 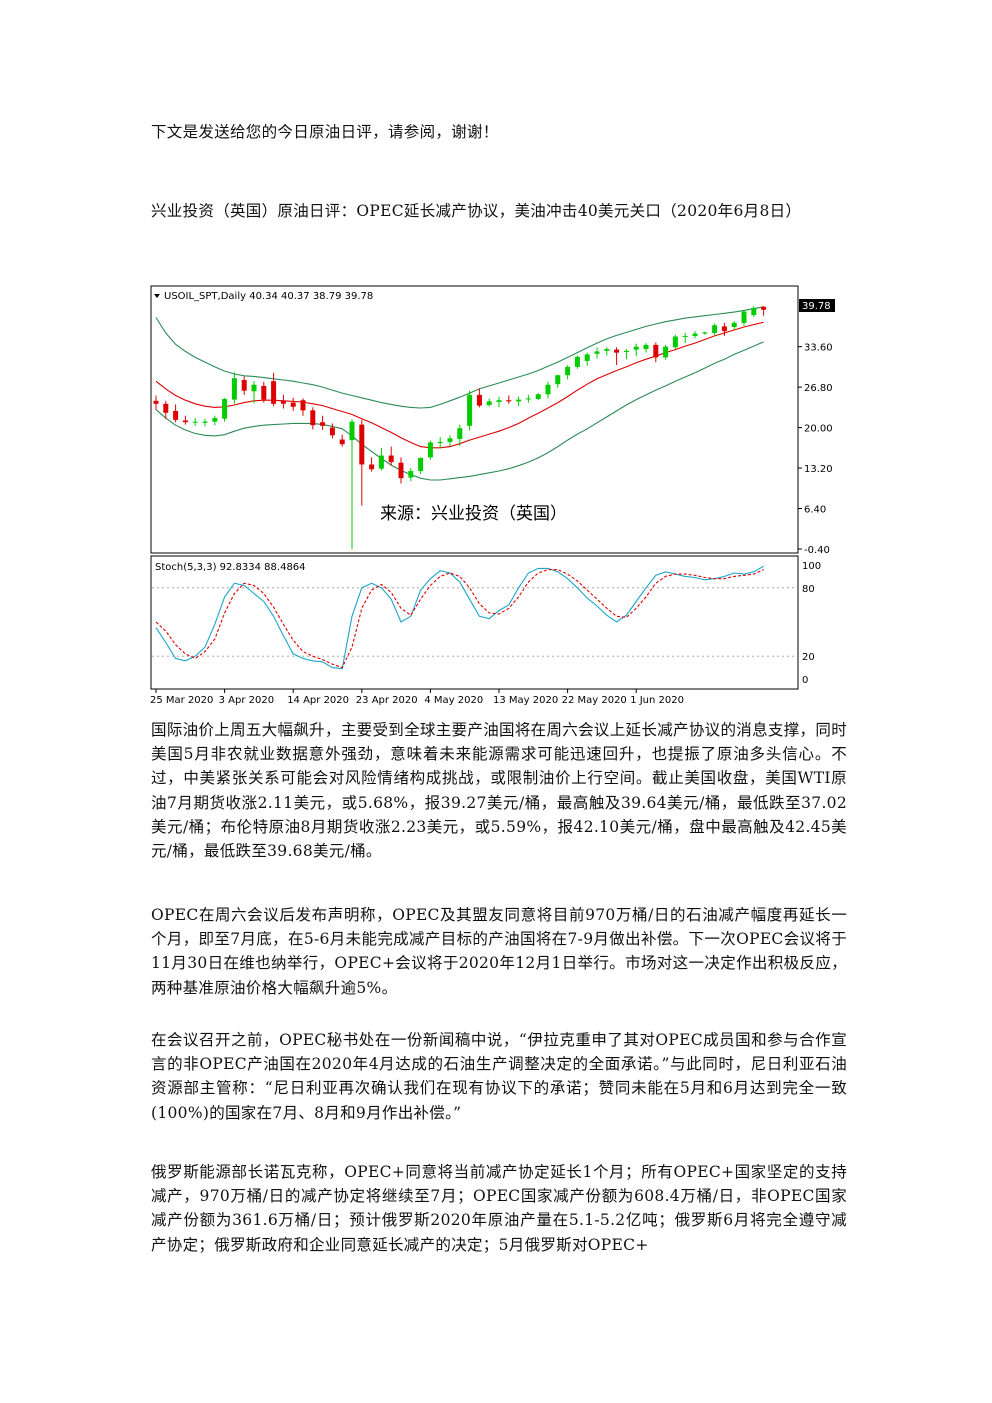 What do you see at coordinates (157, 296) in the screenshot?
I see `collapse-arrow-icon` at bounding box center [157, 296].